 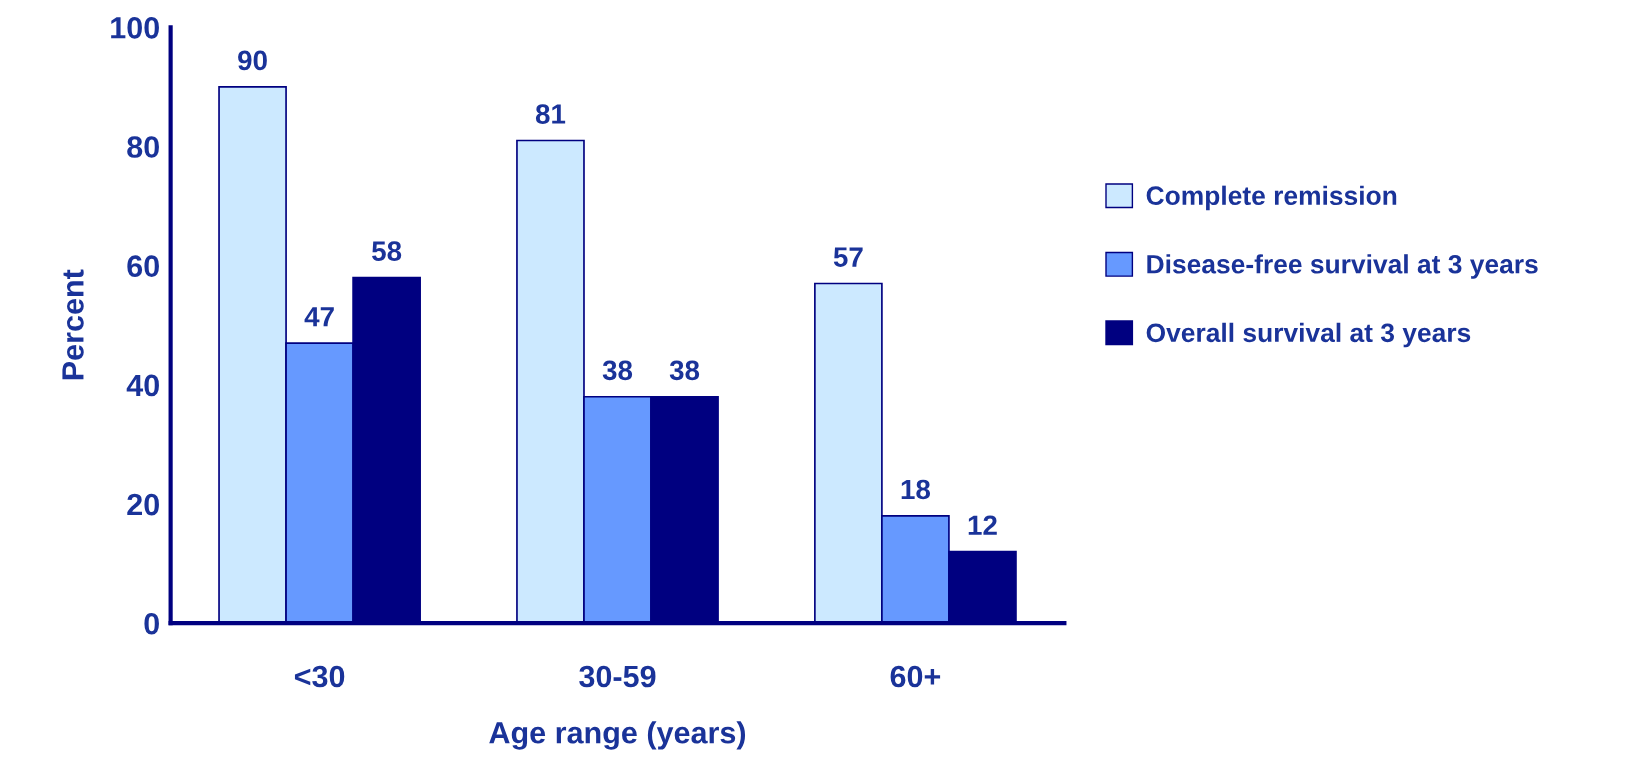 I want to click on x-tick-label: 60+, so click(x=915, y=676).